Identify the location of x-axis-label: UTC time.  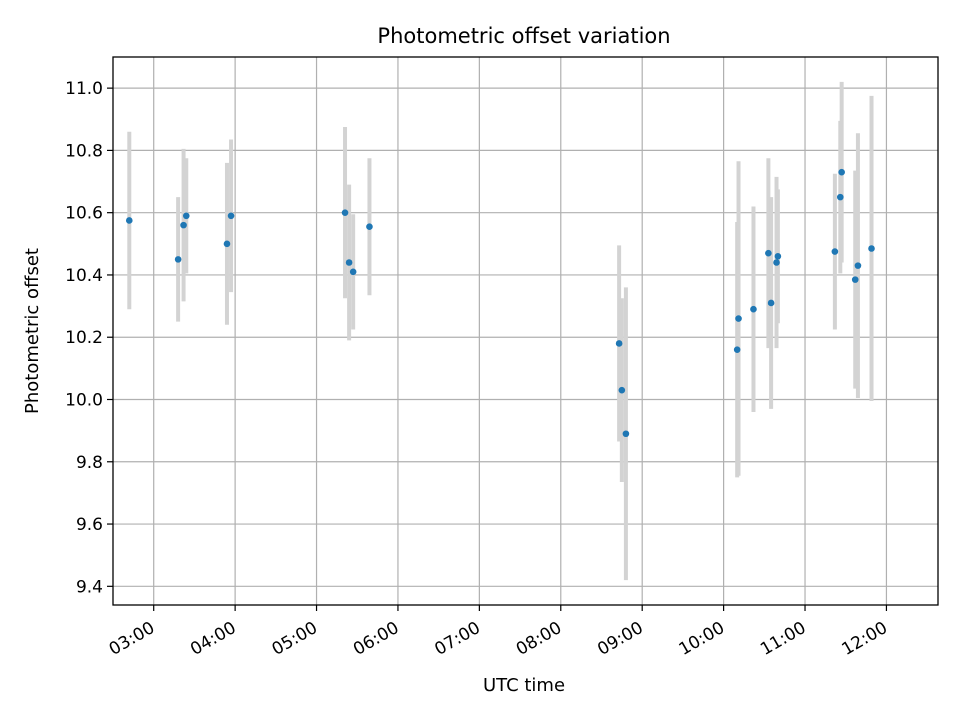
(524, 685).